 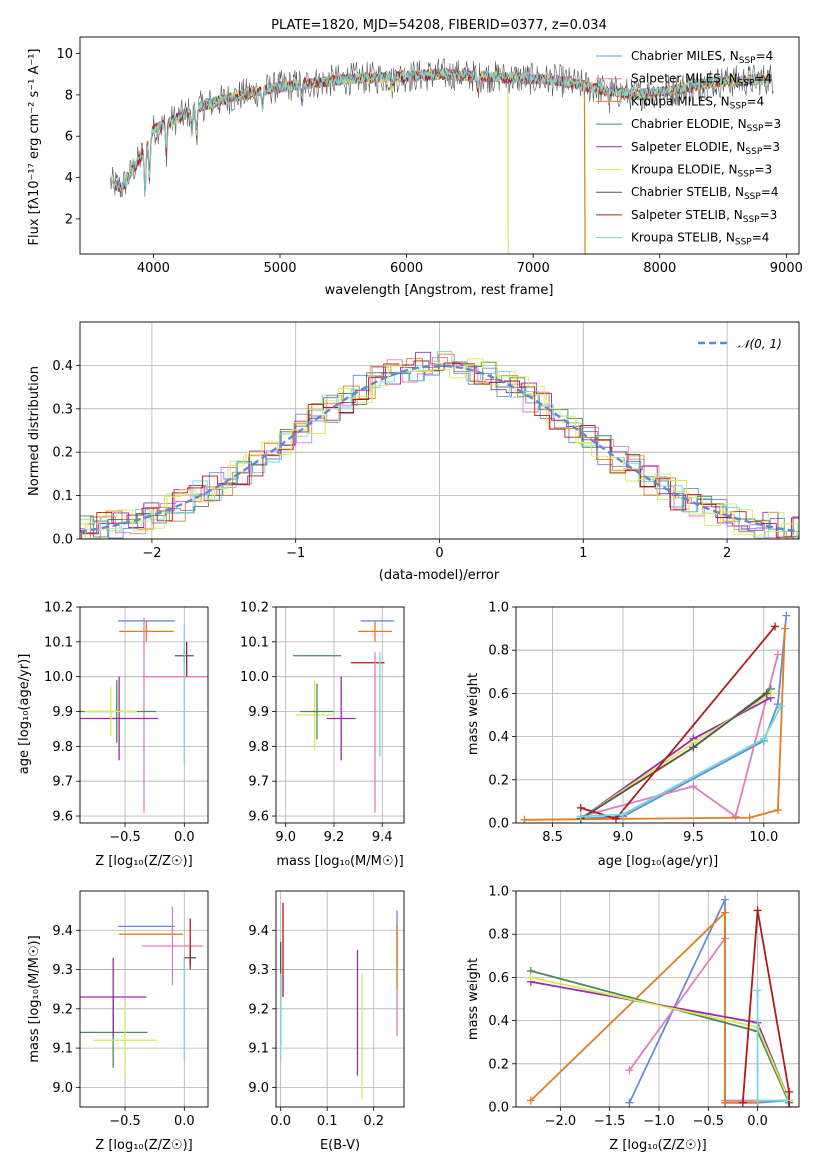 What do you see at coordinates (658, 861) in the screenshot?
I see `x-axis-label: age [log₁₀(age/yr)]` at bounding box center [658, 861].